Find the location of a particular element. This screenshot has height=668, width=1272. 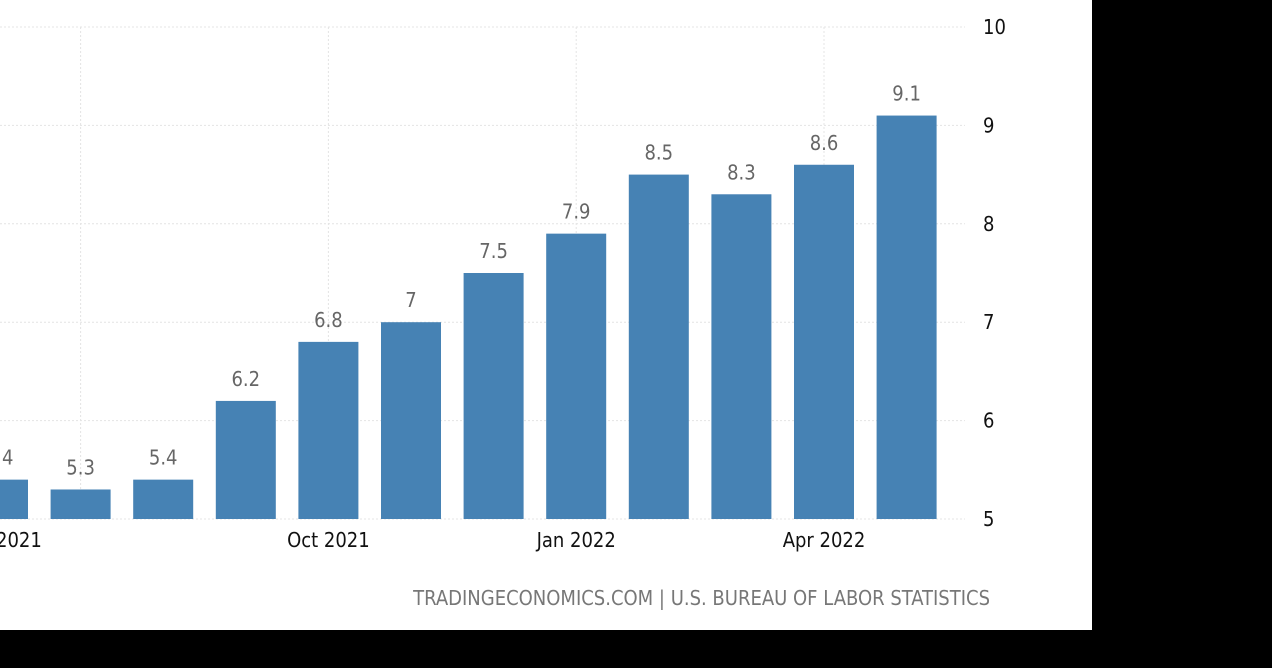

bar-data-label: 7.5 is located at coordinates (493, 251).